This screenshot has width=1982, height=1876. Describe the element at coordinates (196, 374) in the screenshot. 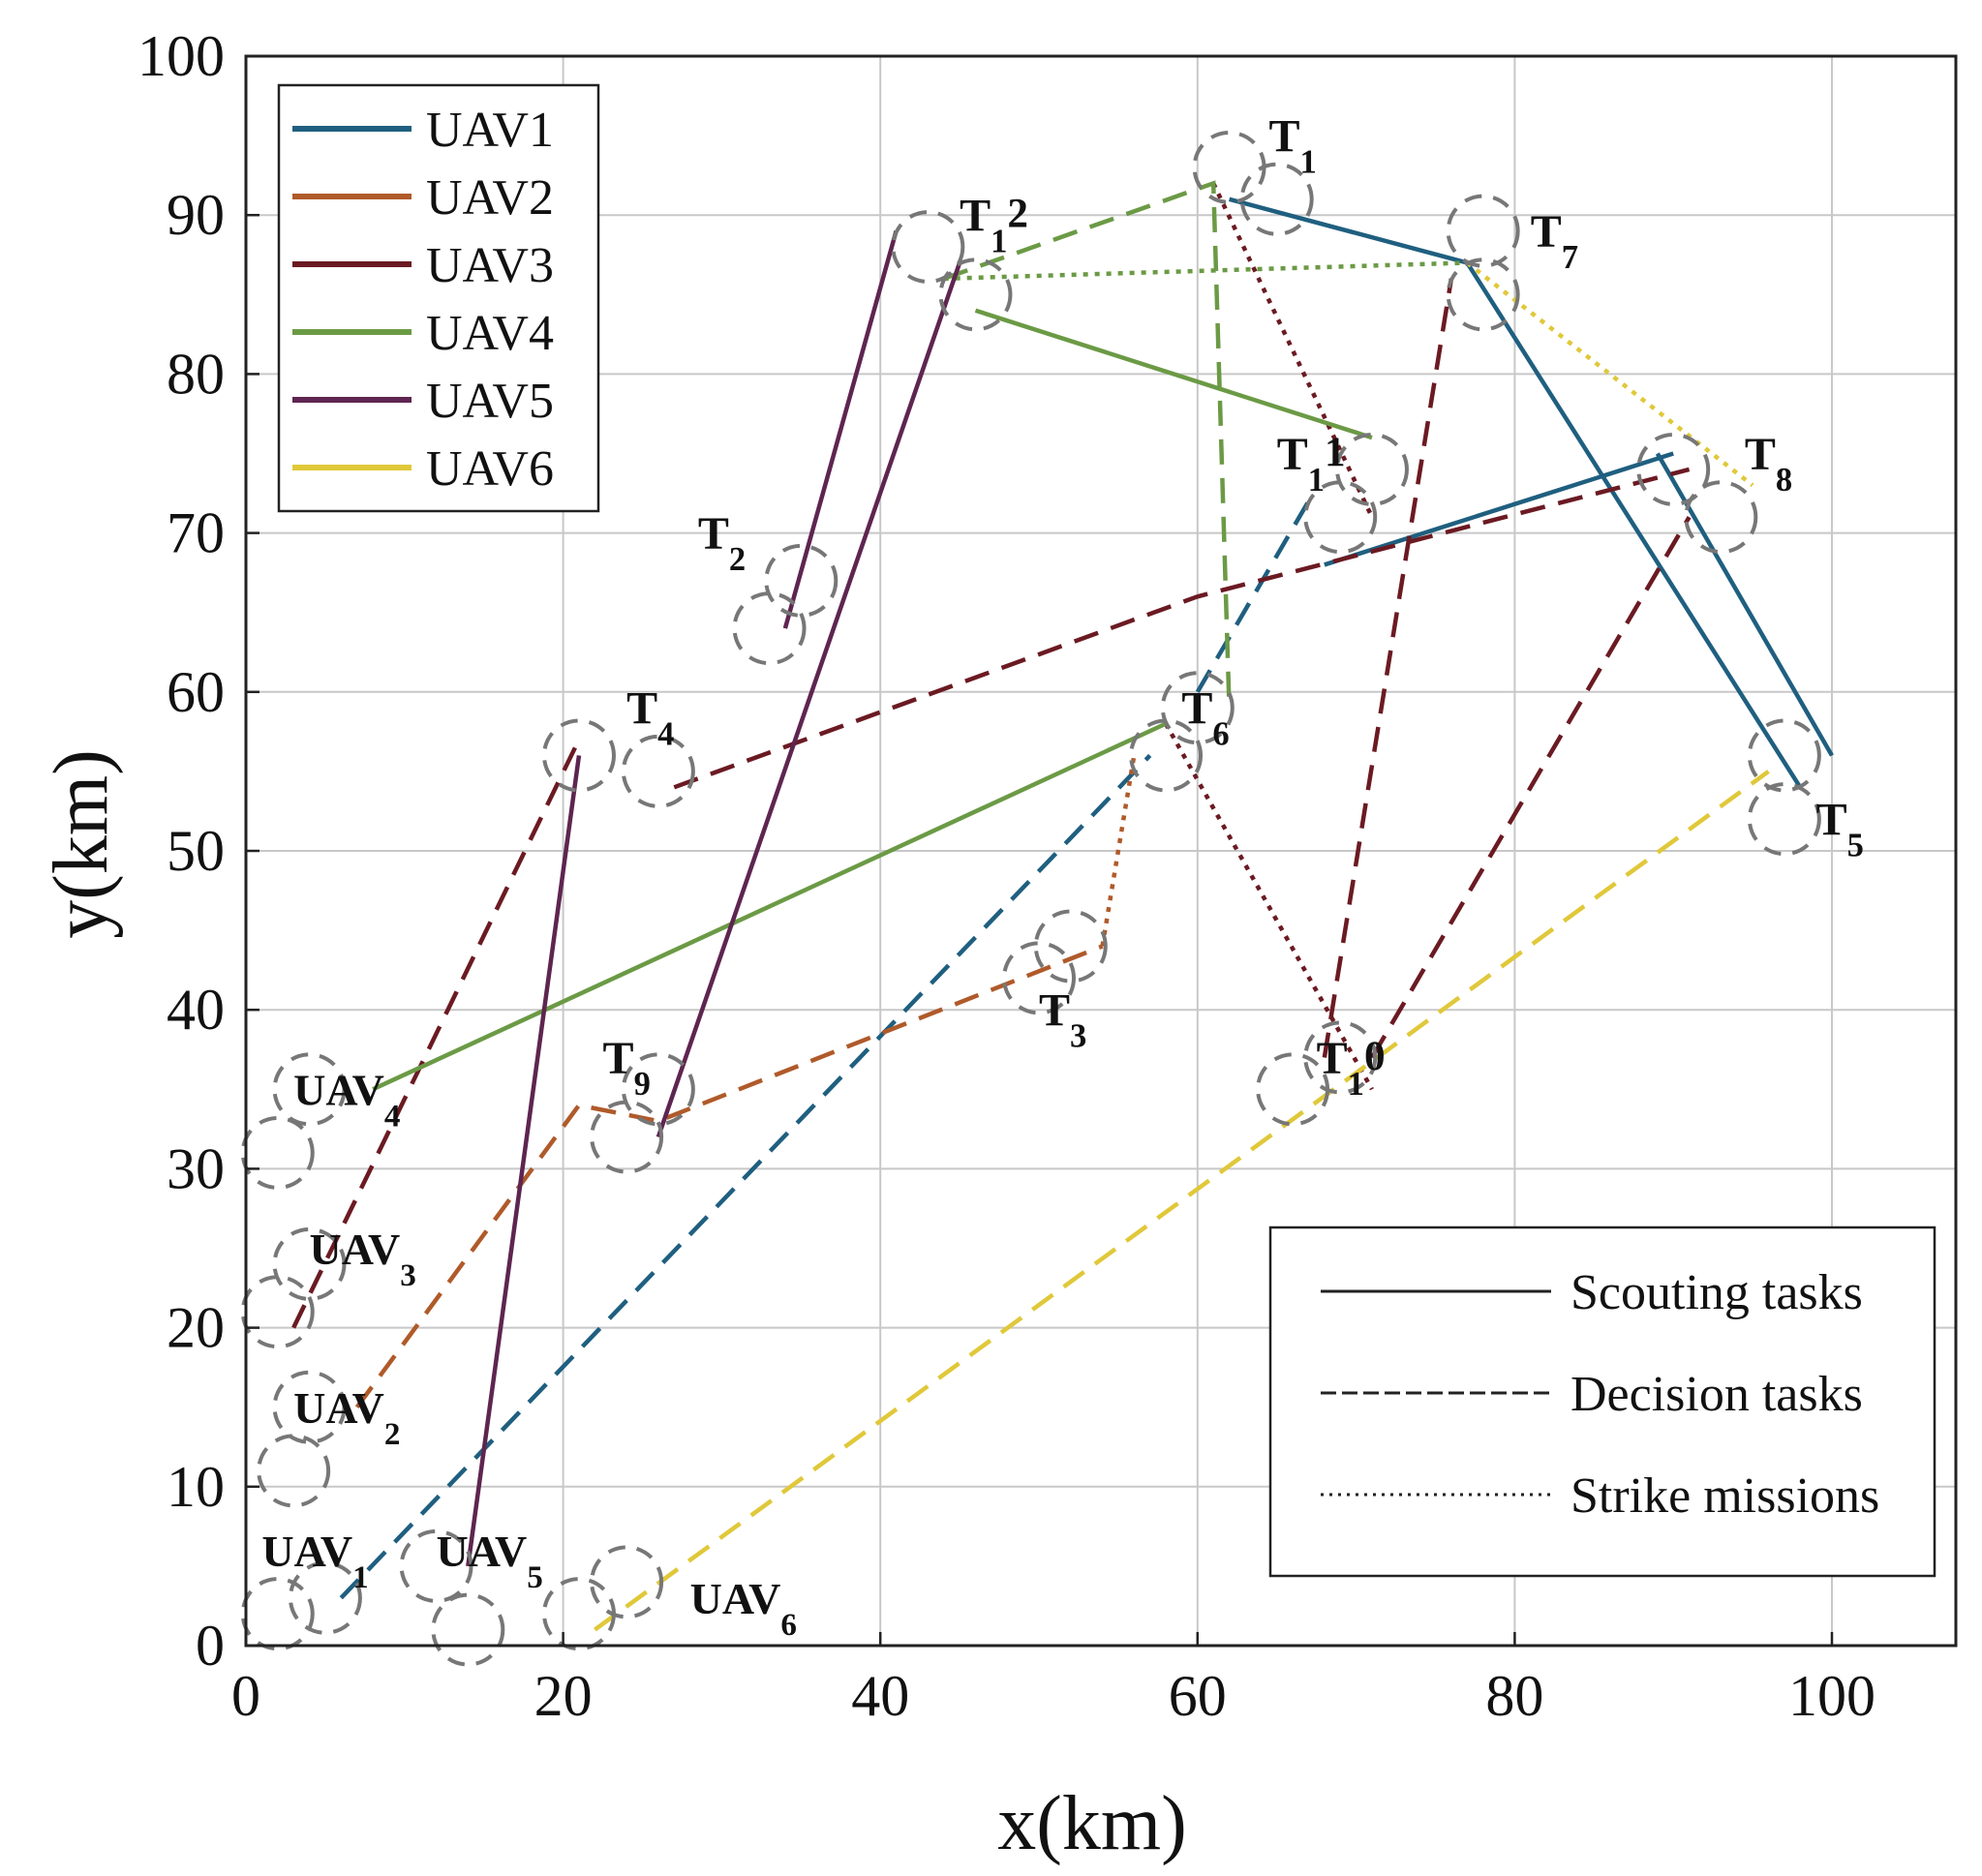

I see `y-tick-label: 80` at that location.